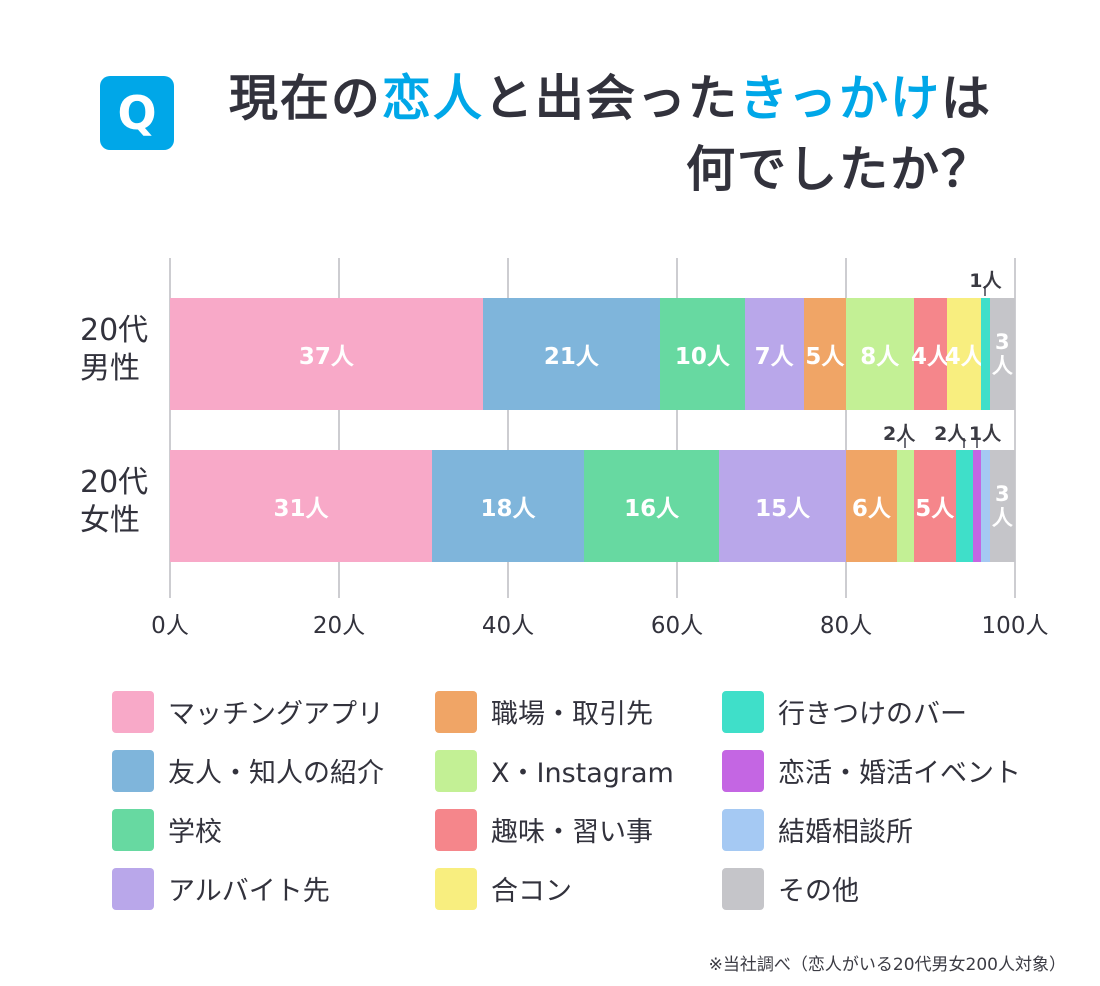 The image size is (1100, 986). What do you see at coordinates (871, 711) in the screenshot?
I see `legend-item: 行きつけのバー` at bounding box center [871, 711].